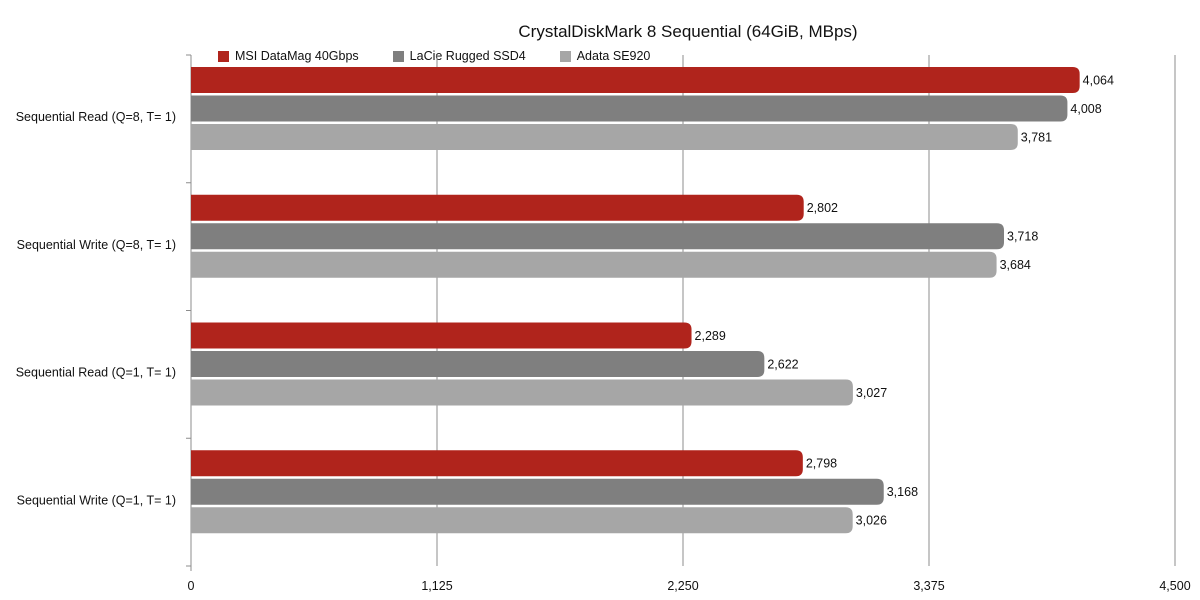 The width and height of the screenshot is (1200, 600). I want to click on data-label: 4,008, so click(1085, 109).